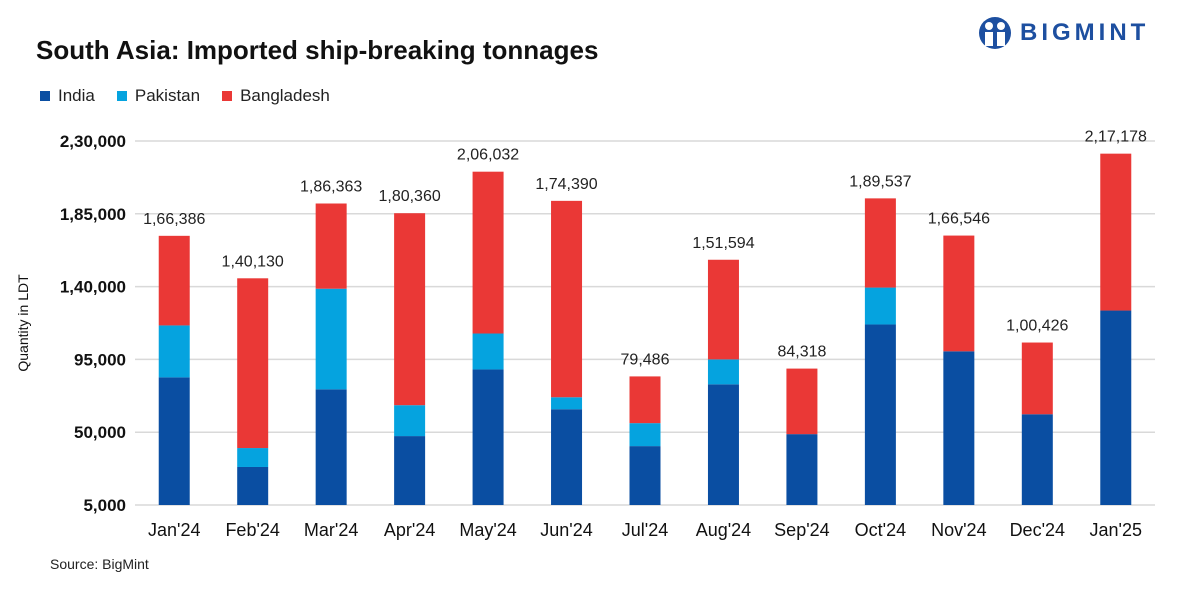 The height and width of the screenshot is (590, 1182). I want to click on y-tick-label: 1,40,000, so click(93, 287).